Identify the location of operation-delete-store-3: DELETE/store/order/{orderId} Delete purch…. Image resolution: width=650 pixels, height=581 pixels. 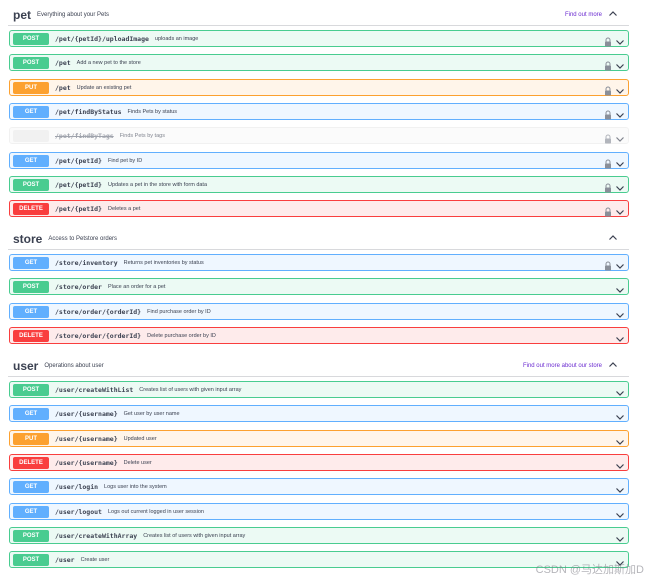
(319, 335).